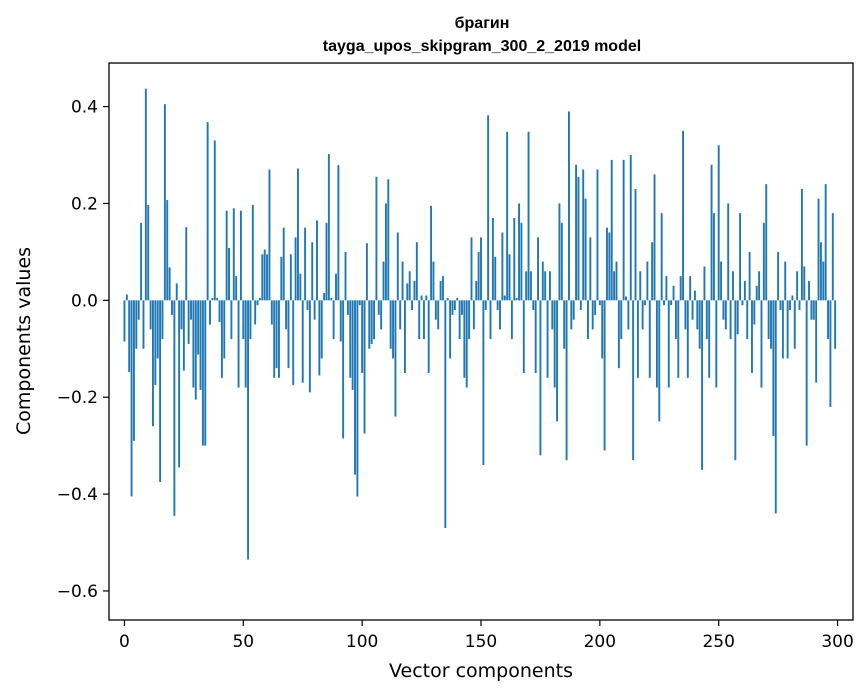 This screenshot has height=696, width=867. I want to click on y-tick-label: 0.4, so click(84, 108).